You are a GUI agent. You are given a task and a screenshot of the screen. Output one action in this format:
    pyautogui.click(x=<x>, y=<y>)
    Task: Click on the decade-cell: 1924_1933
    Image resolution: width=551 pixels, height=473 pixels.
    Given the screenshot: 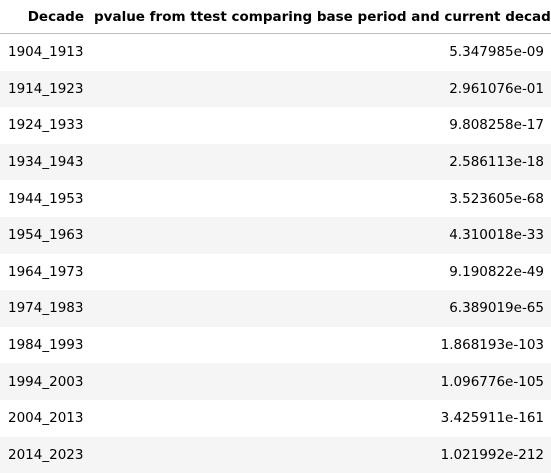 What is the action you would take?
    pyautogui.click(x=45, y=125)
    